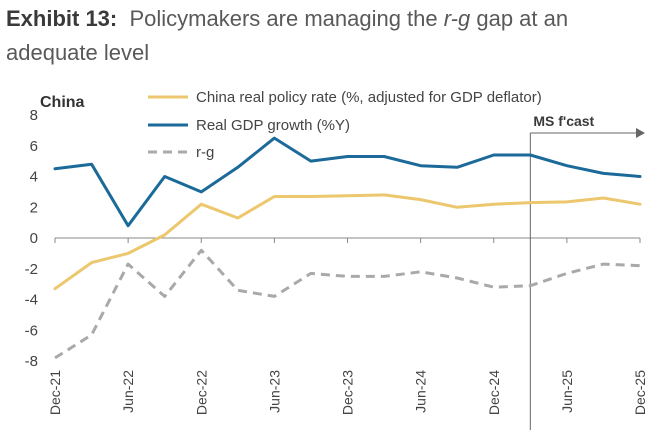 The width and height of the screenshot is (660, 439). Describe the element at coordinates (563, 121) in the screenshot. I see `forecast-label: MS f'cast` at that location.